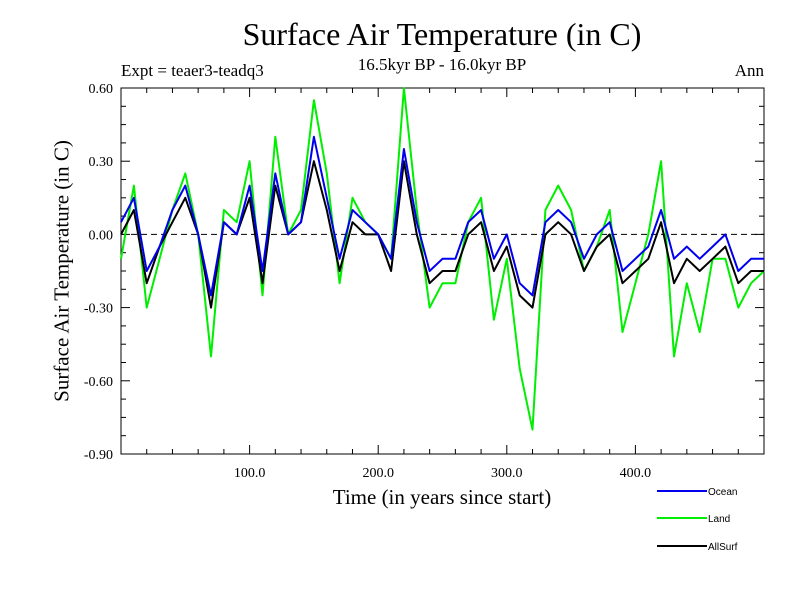 The height and width of the screenshot is (600, 800). Describe the element at coordinates (636, 473) in the screenshot. I see `x-tick-label: 400.0` at that location.